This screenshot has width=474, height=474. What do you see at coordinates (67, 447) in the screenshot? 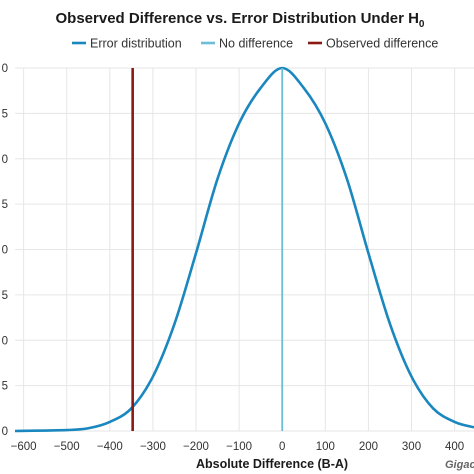
I see `x-tick-label: −500` at bounding box center [67, 447].